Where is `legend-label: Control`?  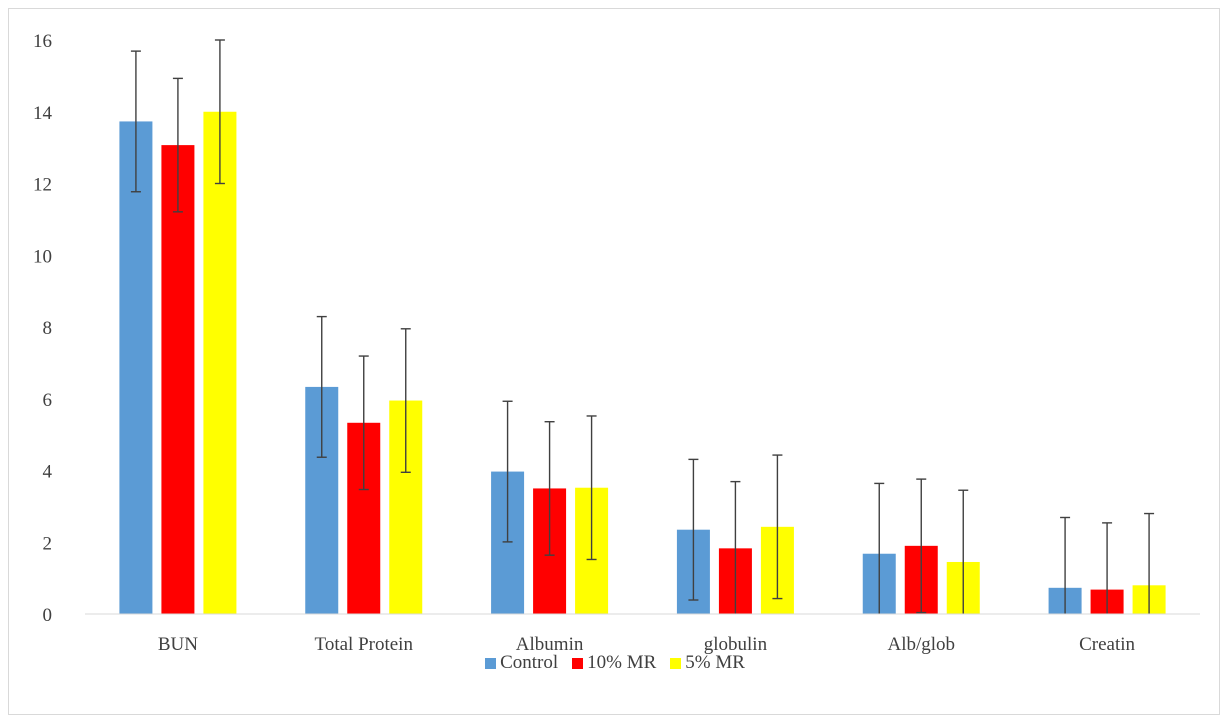
legend-label: Control is located at coordinates (529, 662).